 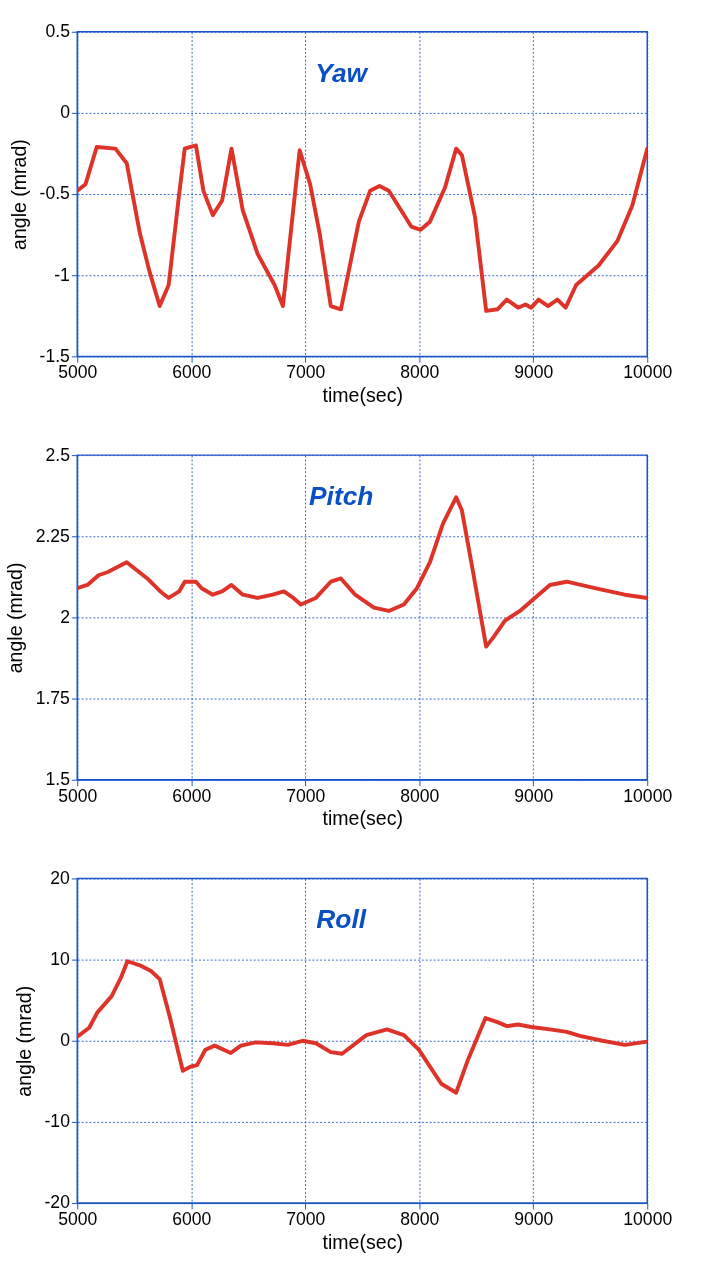 I want to click on y-tick-label: -1, so click(x=62, y=274).